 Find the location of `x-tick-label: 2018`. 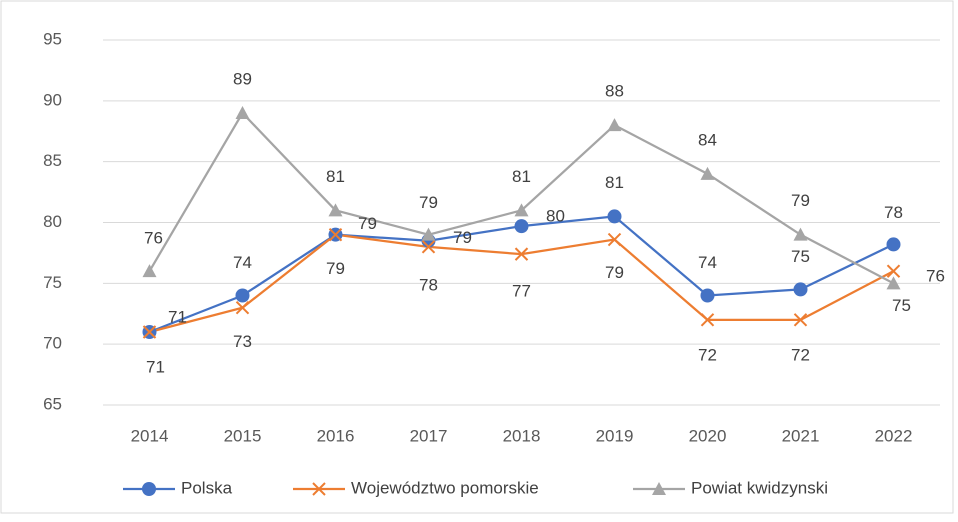

x-tick-label: 2018 is located at coordinates (522, 435).